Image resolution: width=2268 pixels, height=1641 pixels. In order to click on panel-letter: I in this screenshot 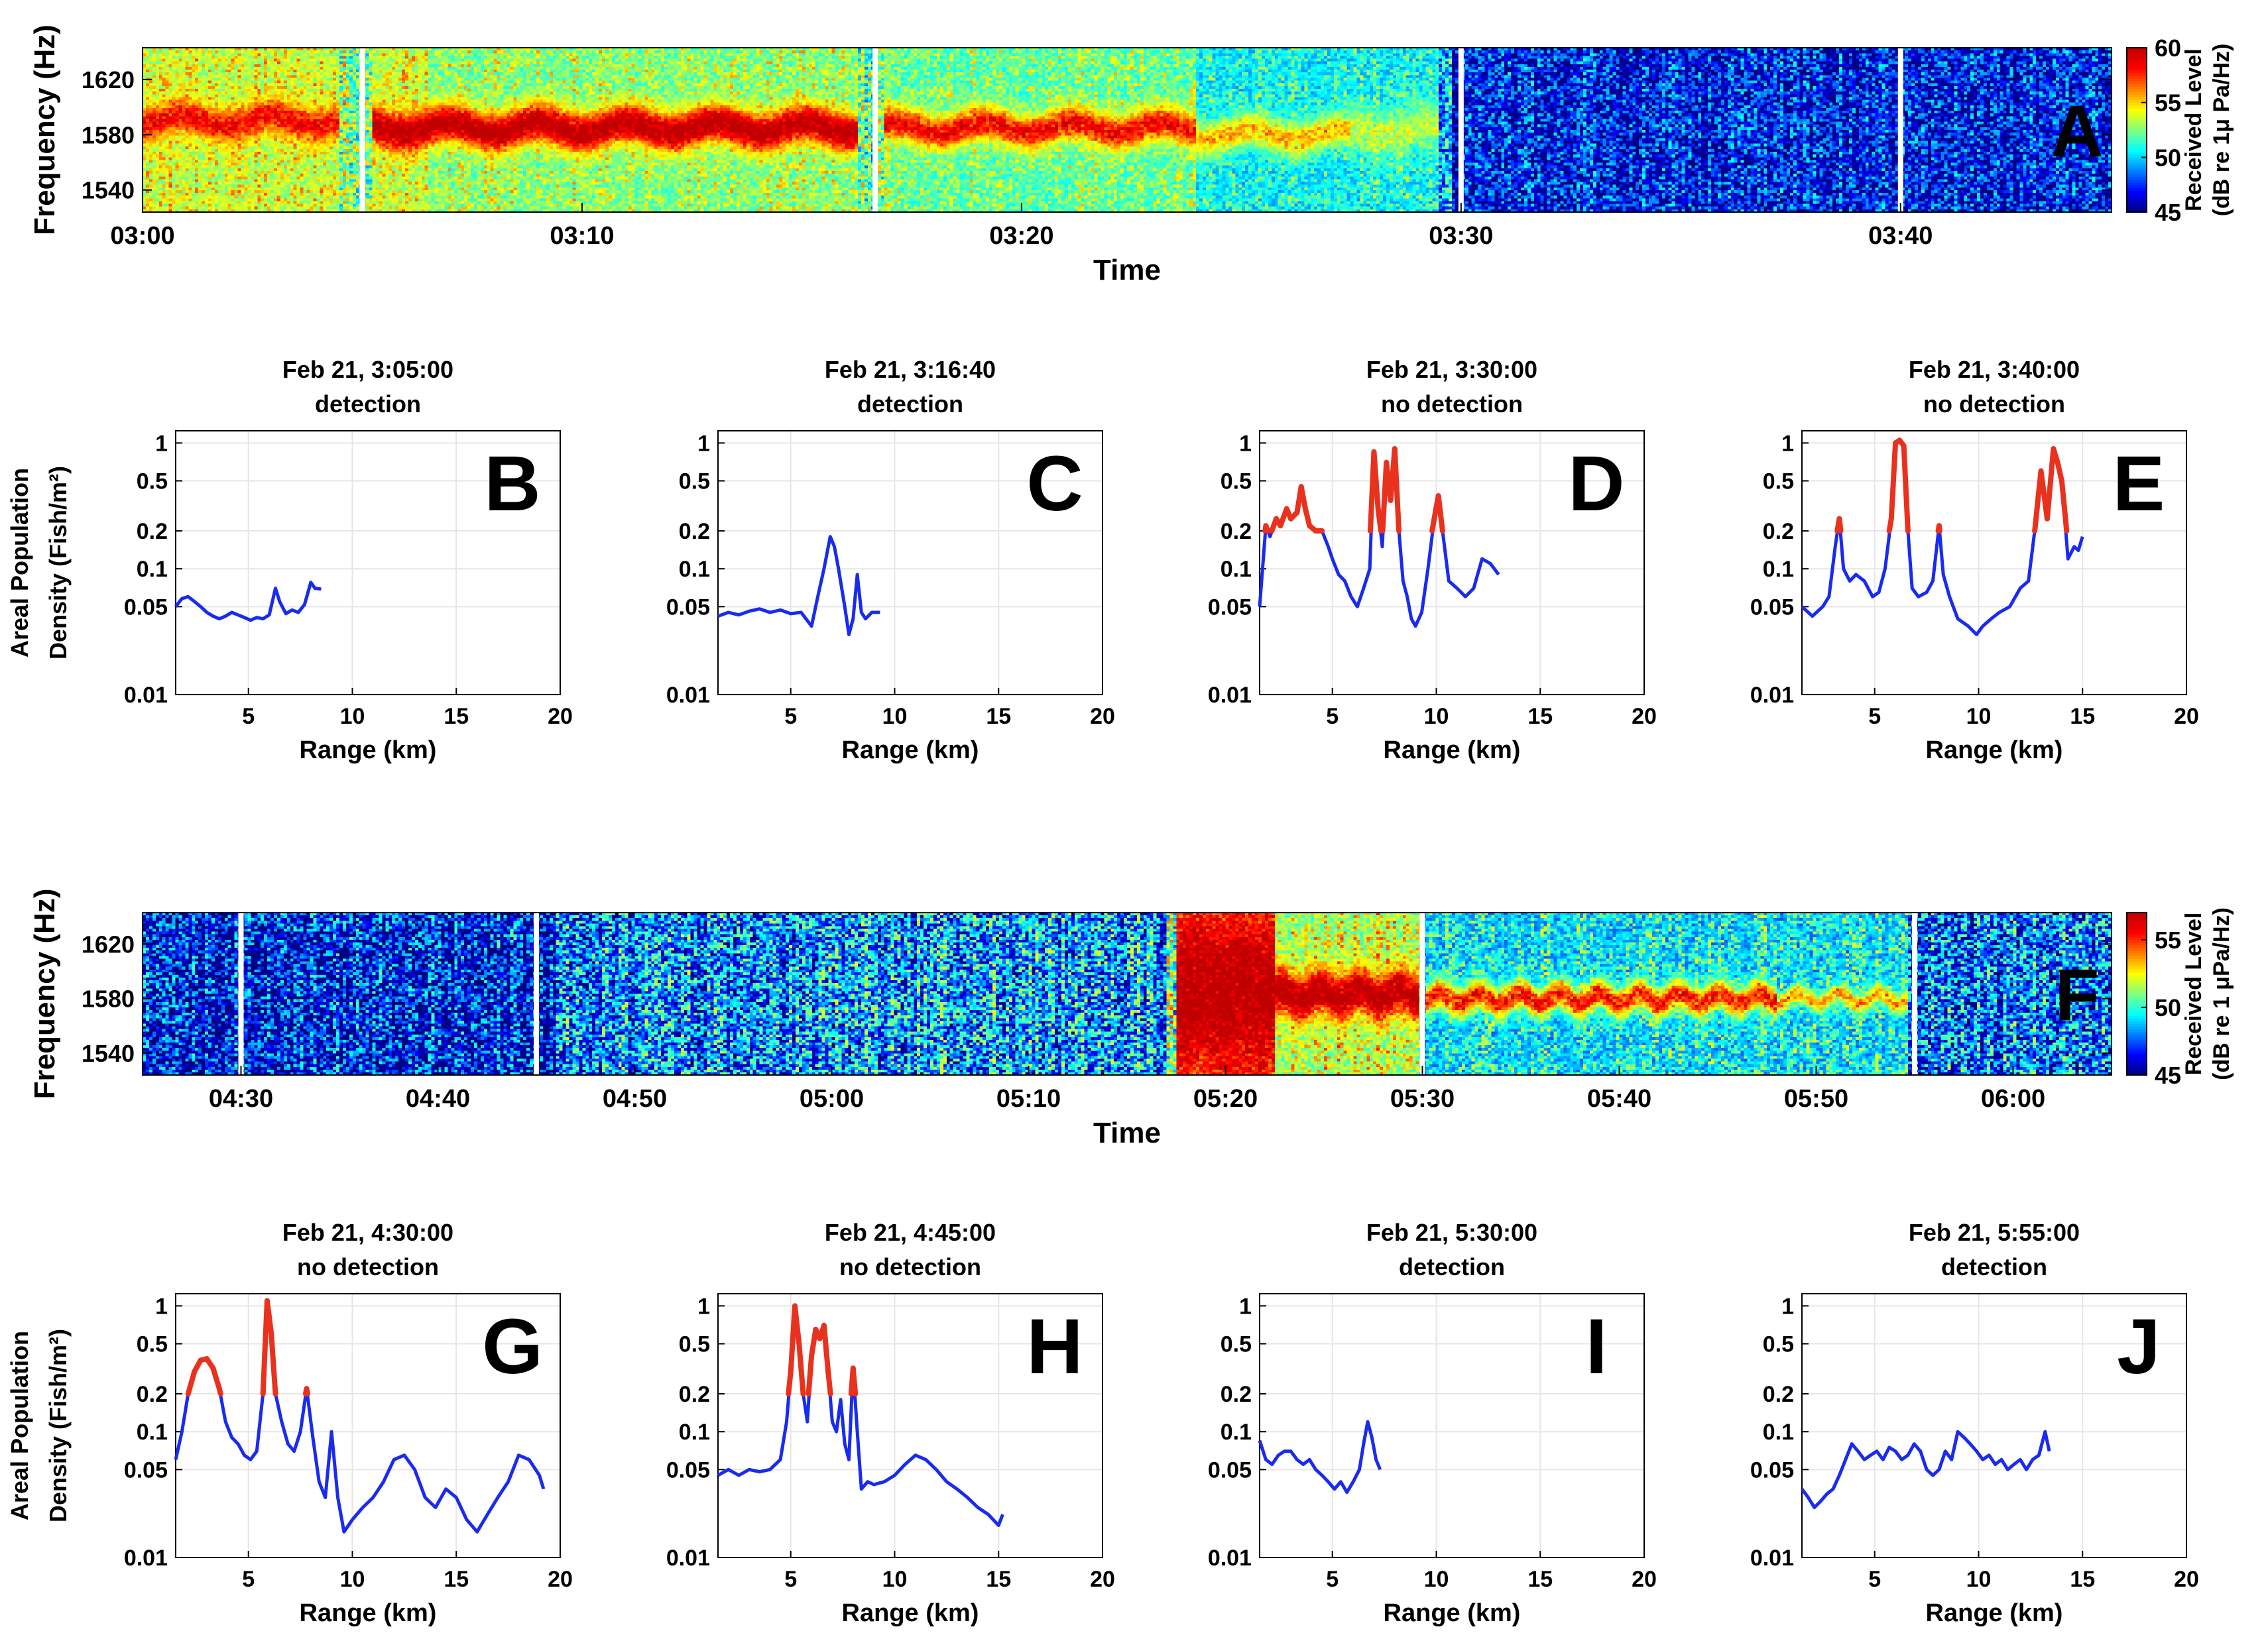, I will do `click(1597, 1346)`.